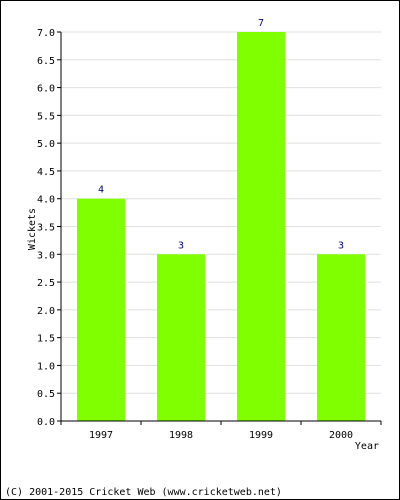 Image resolution: width=400 pixels, height=500 pixels. I want to click on x-tick-label: 1999, so click(261, 435).